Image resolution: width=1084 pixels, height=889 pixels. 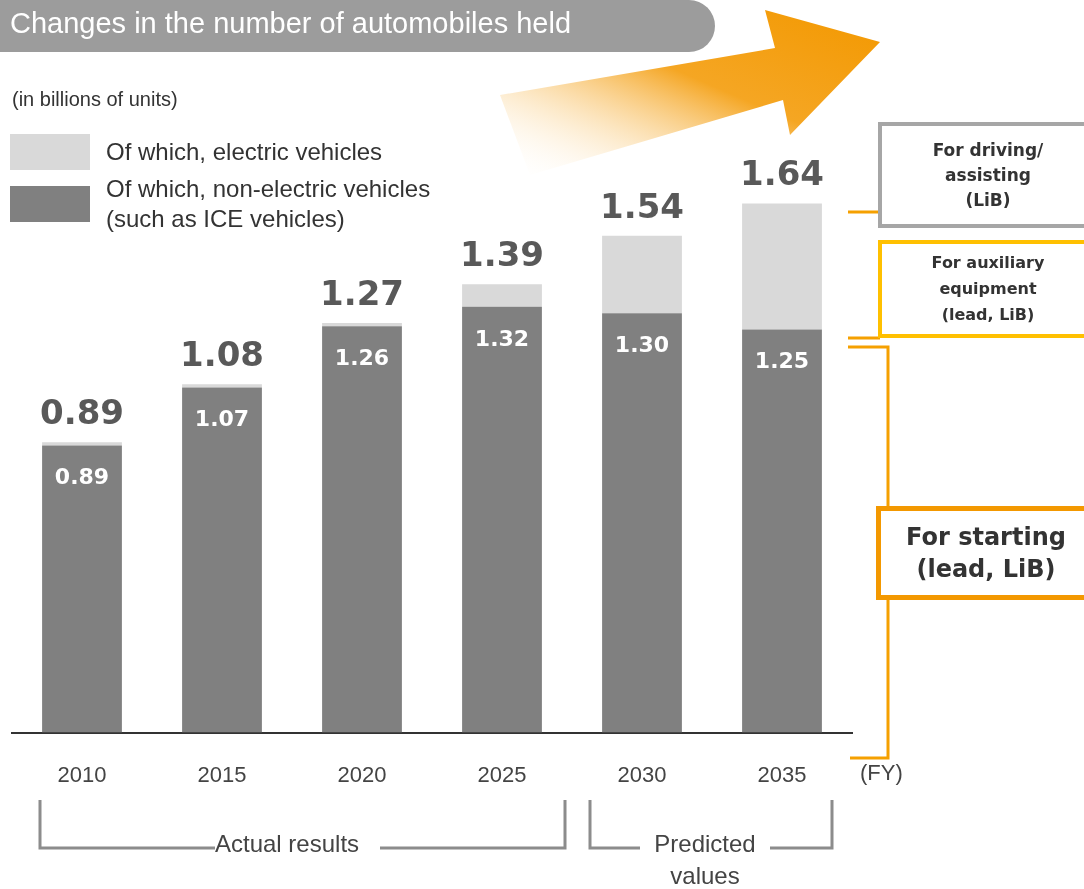 I want to click on x-tick-label: 2025, so click(x=502, y=774).